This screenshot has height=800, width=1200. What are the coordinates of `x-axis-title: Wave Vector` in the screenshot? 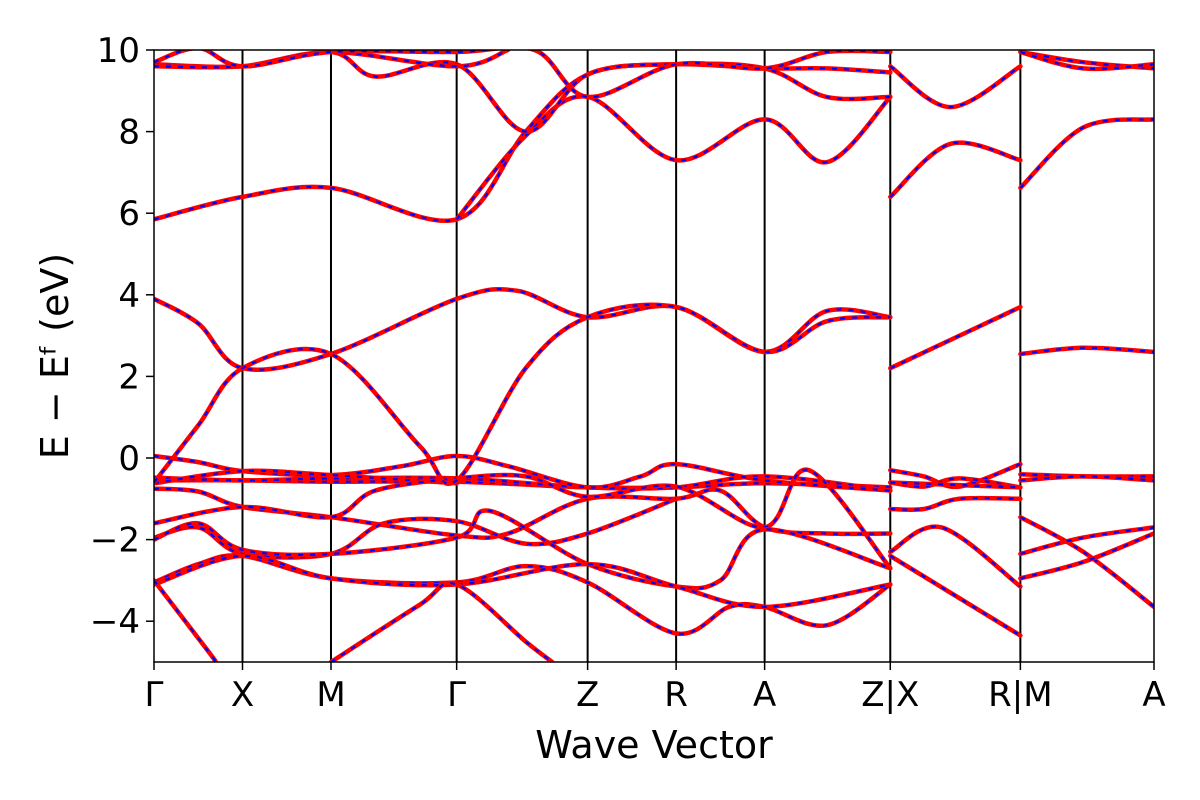 It's located at (654, 745).